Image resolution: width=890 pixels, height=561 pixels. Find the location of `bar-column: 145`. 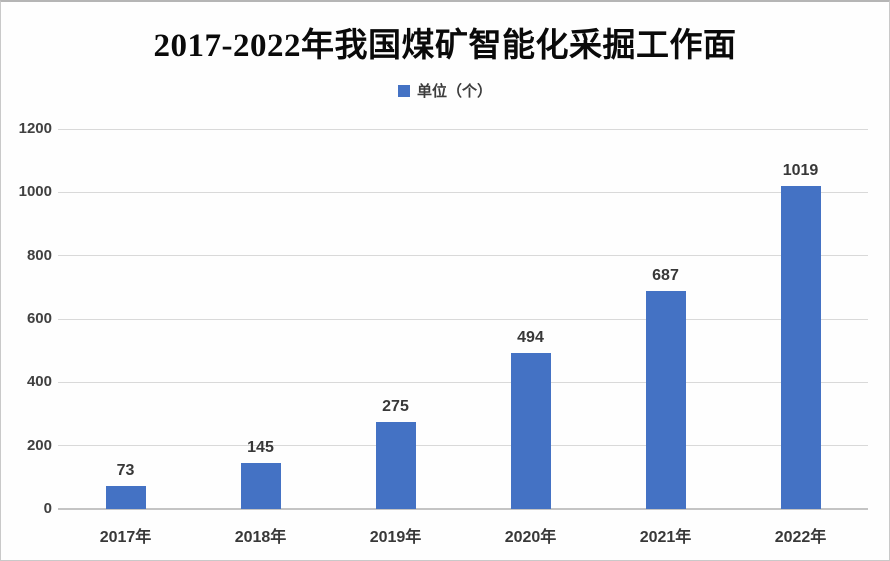

bar-column: 145 is located at coordinates (260, 319).